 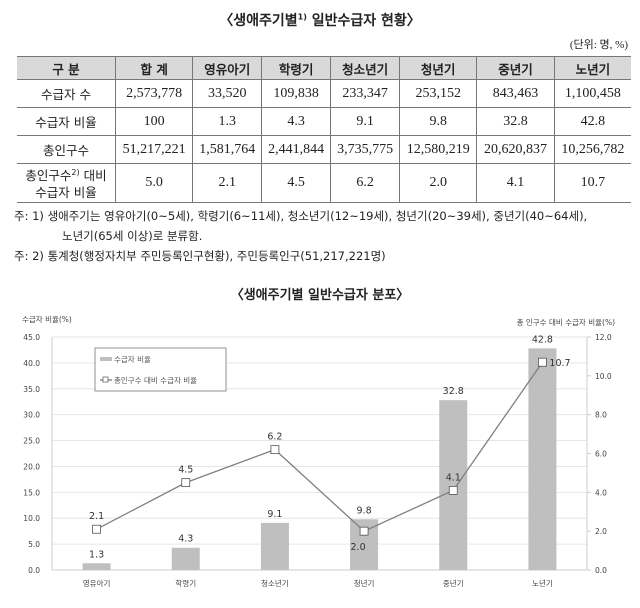 I want to click on y2-tick-label: 6.0, so click(x=601, y=454).